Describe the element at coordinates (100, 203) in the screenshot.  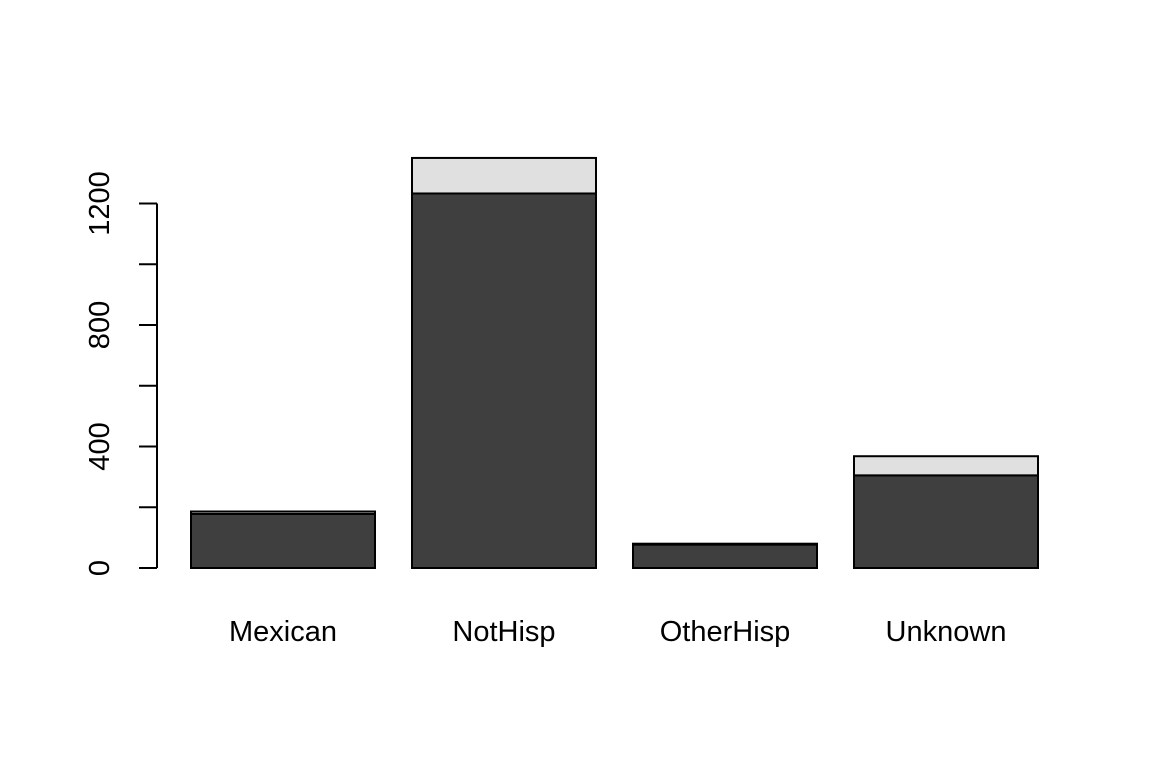
I see `y-tick-label-1200: 1200` at that location.